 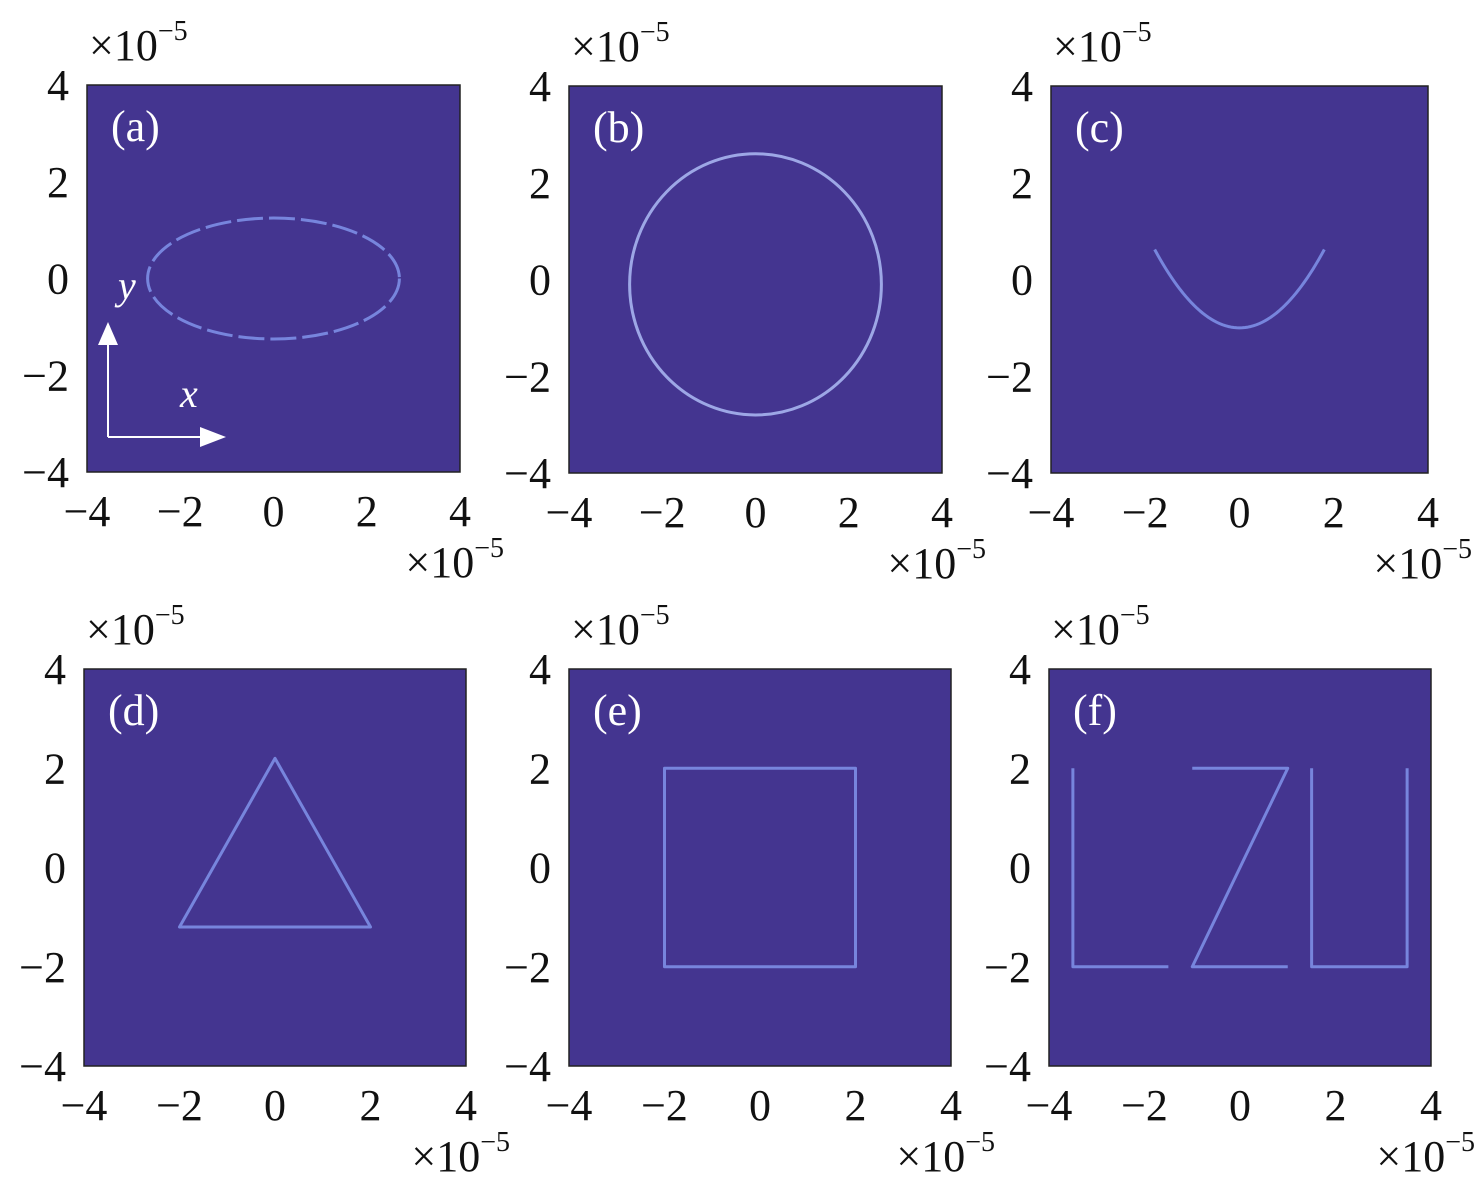 I want to click on panel-label: (b), so click(x=618, y=127).